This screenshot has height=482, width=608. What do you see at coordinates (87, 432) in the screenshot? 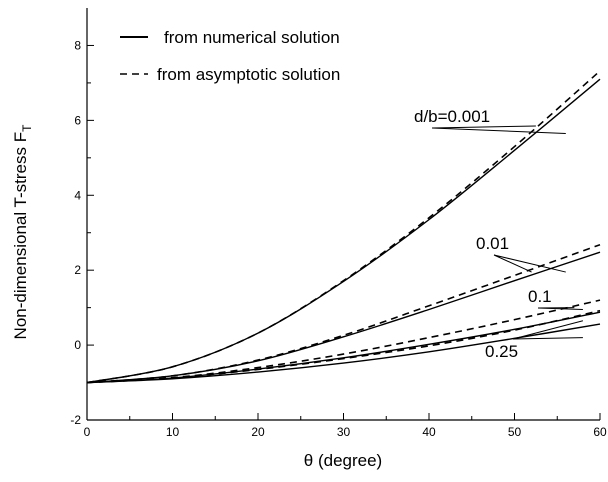
I see `x-tick-label: 0` at bounding box center [87, 432].